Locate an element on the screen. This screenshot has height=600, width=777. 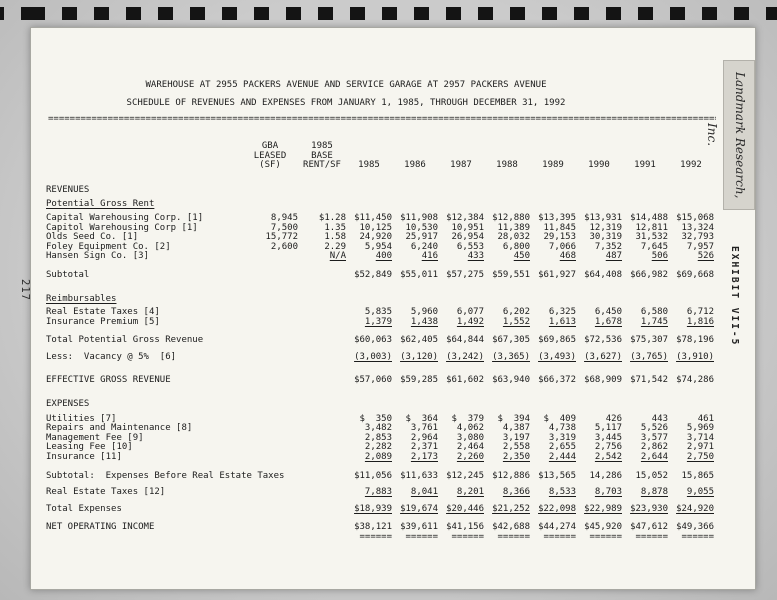
cell-year-1985: 2,089 is located at coordinates (378, 457).